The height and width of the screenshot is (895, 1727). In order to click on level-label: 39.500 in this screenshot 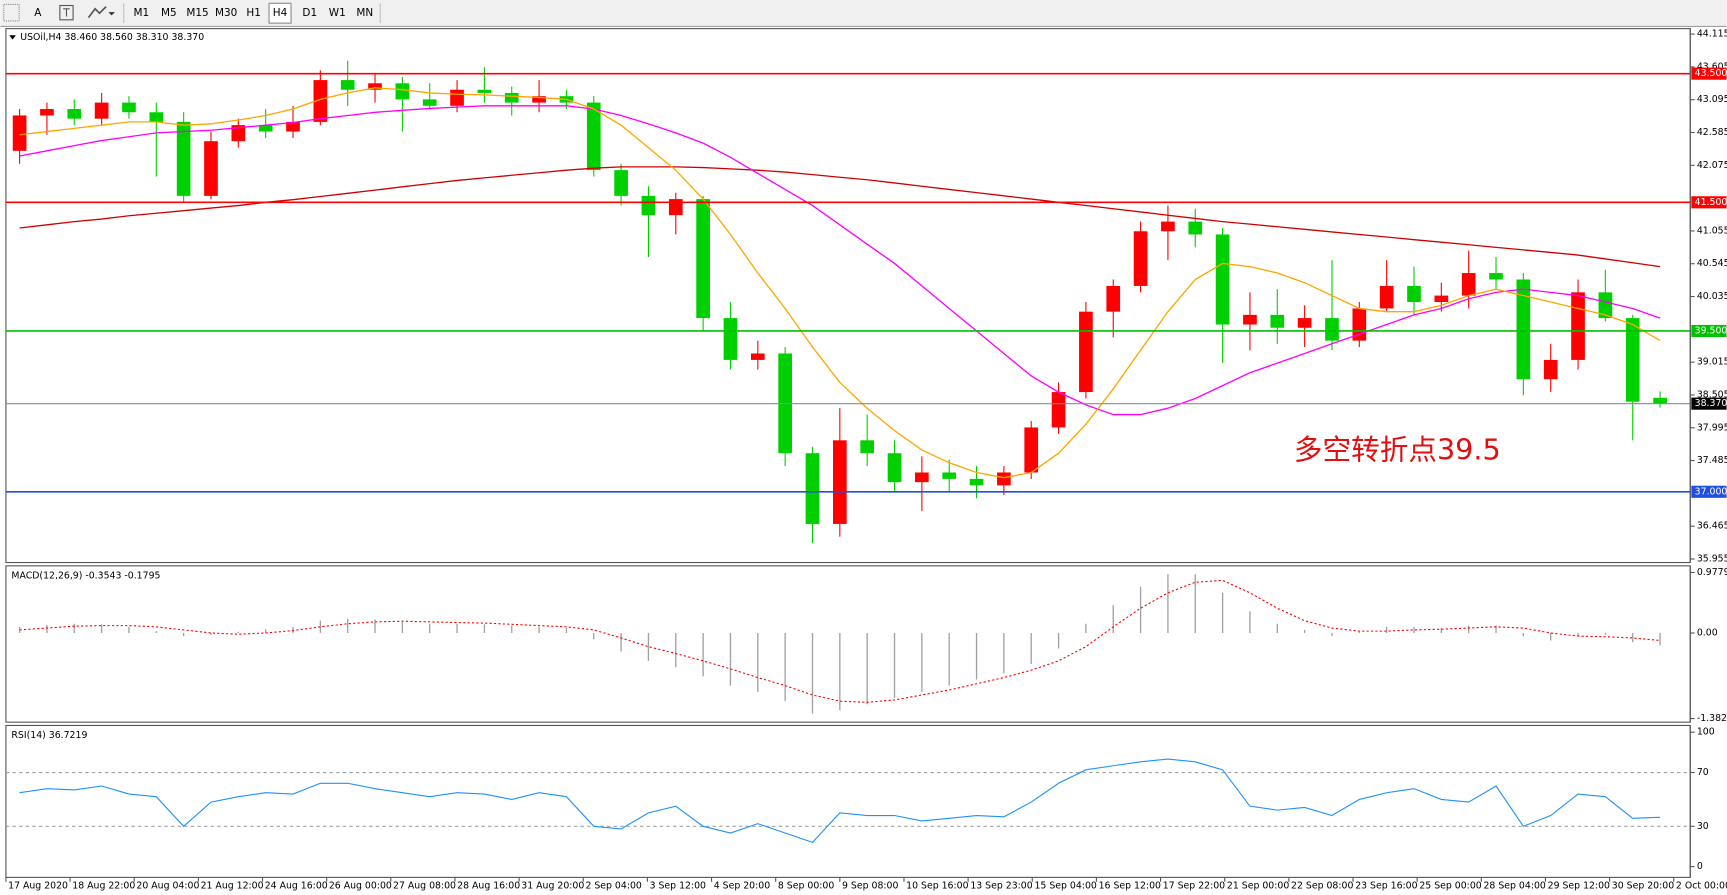, I will do `click(1711, 330)`.